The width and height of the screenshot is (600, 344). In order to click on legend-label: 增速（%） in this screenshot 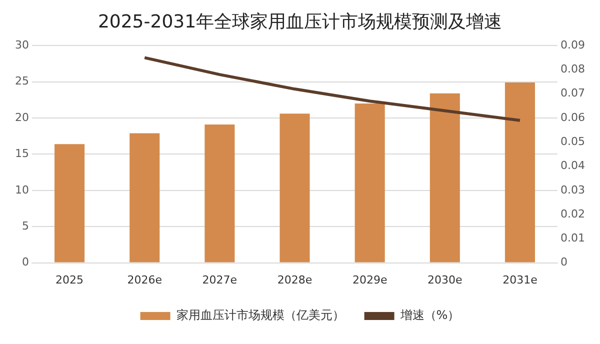, I will do `click(429, 315)`.